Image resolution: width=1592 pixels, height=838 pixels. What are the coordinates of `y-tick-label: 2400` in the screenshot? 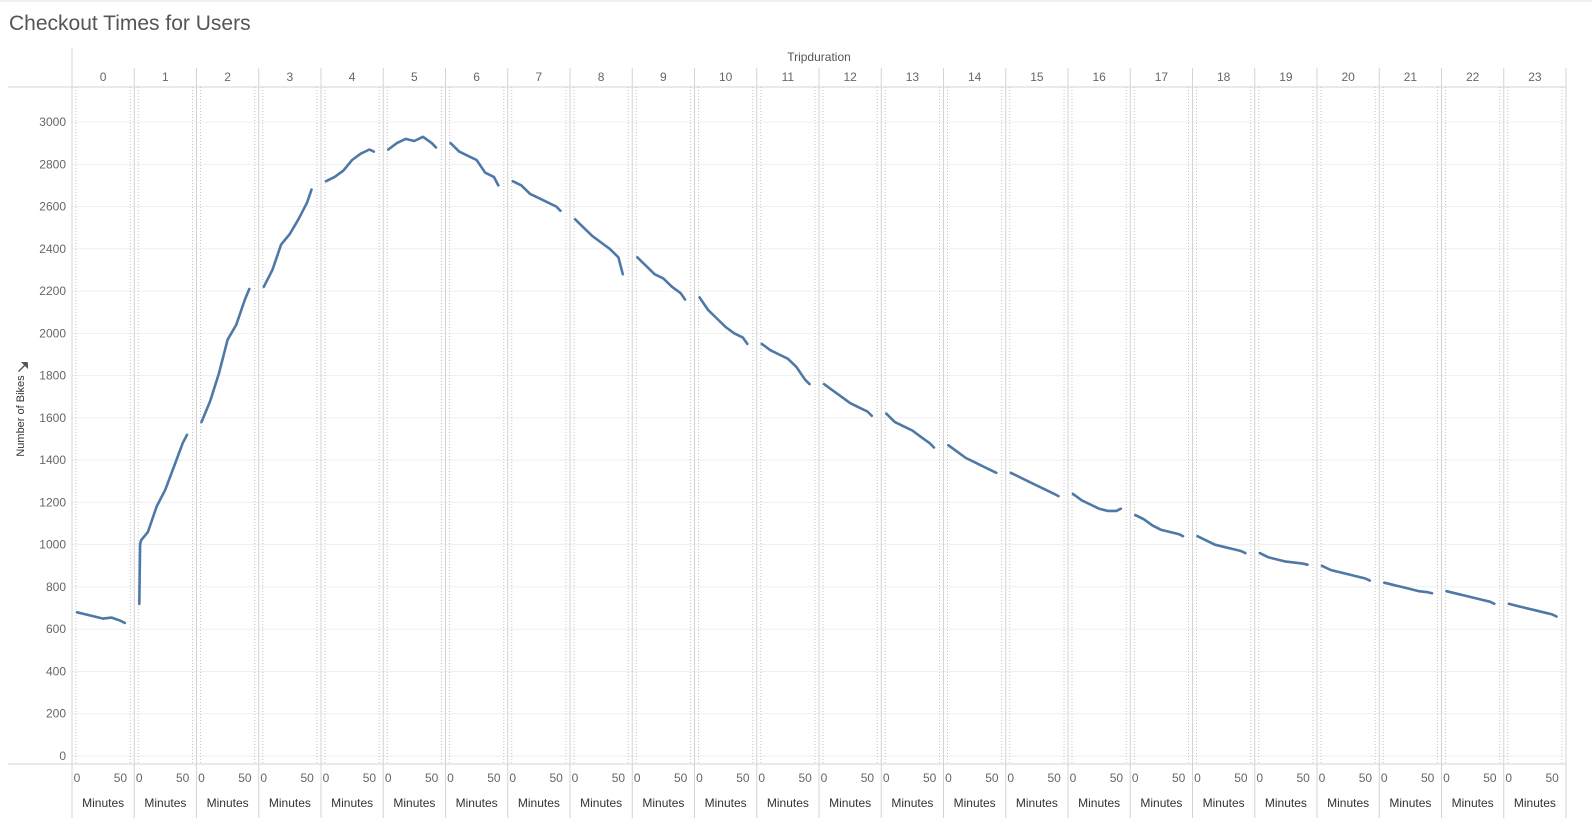 It's located at (52, 249).